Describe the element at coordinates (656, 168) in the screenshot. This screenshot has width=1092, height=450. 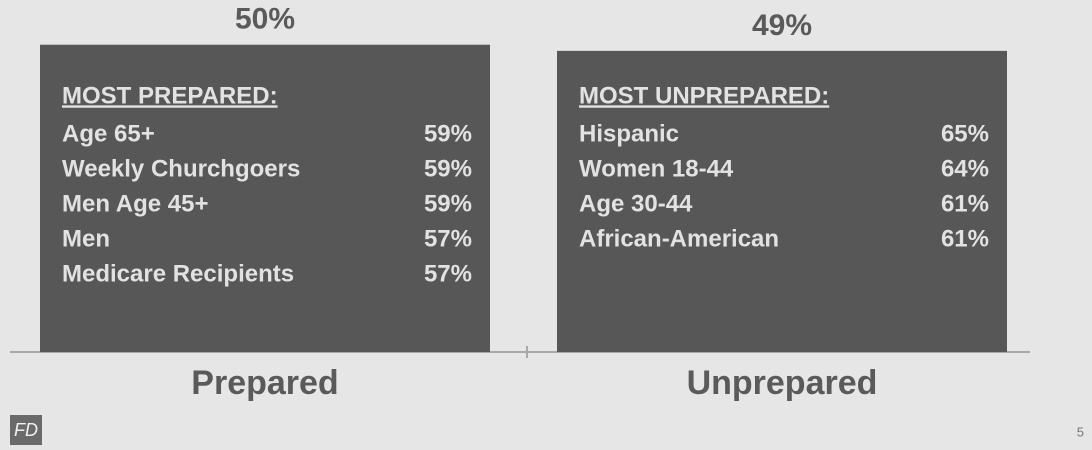
I see `item-label: Women 18-44` at that location.